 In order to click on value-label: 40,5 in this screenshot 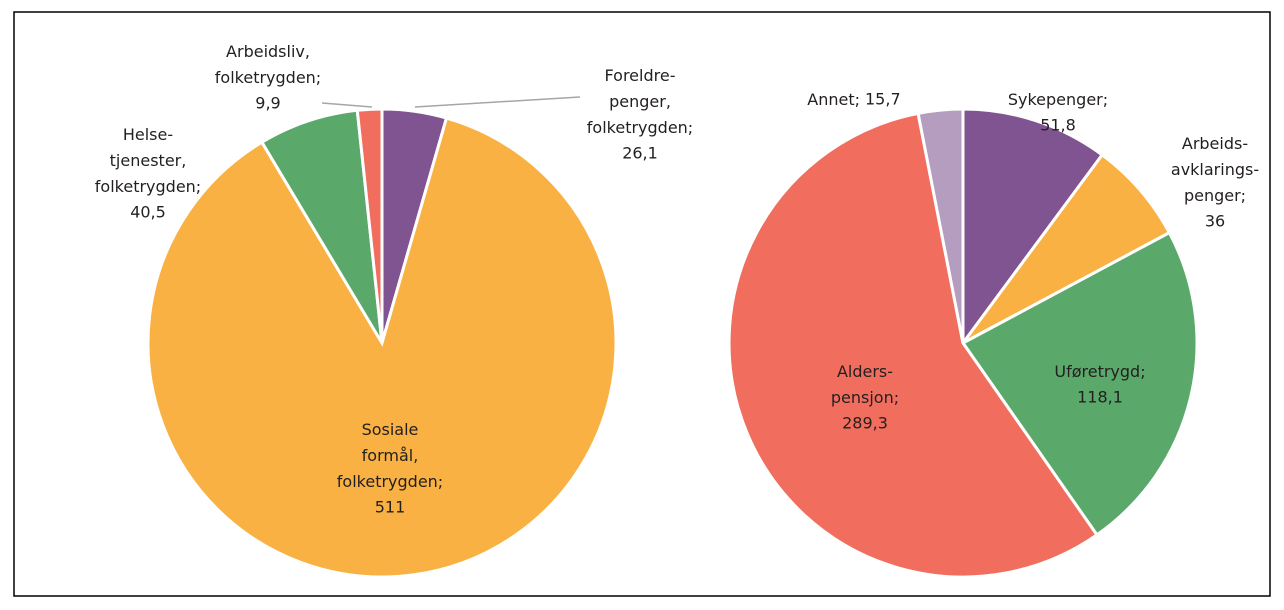, I will do `click(148, 212)`.